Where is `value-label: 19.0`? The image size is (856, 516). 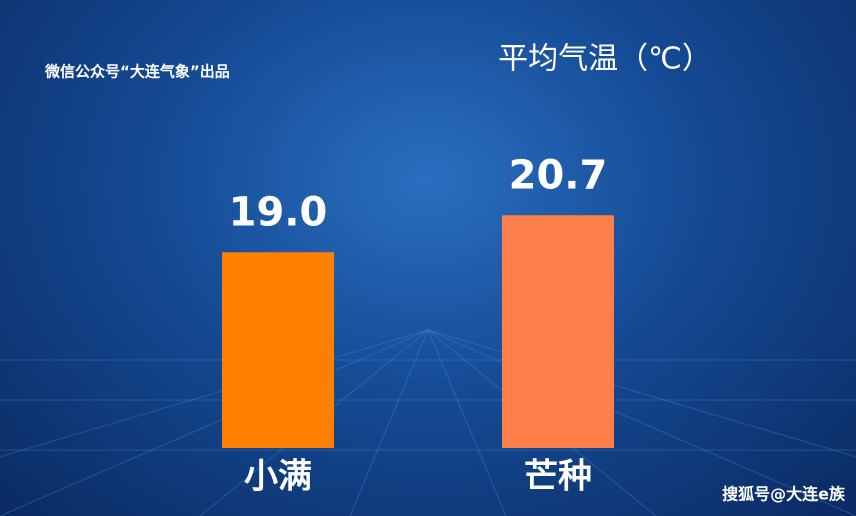
value-label: 19.0 is located at coordinates (278, 212).